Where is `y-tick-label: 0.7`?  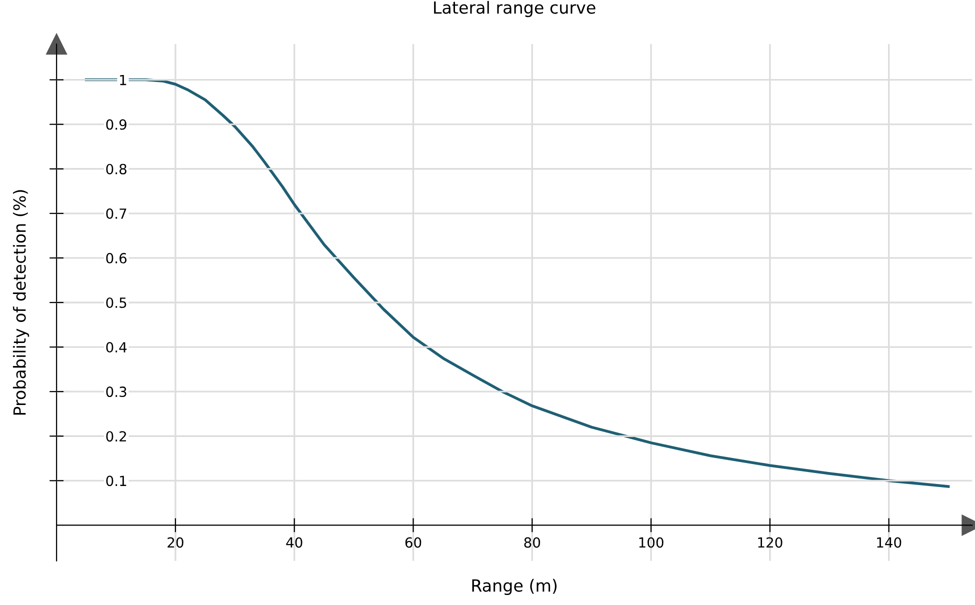
y-tick-label: 0.7 is located at coordinates (116, 213).